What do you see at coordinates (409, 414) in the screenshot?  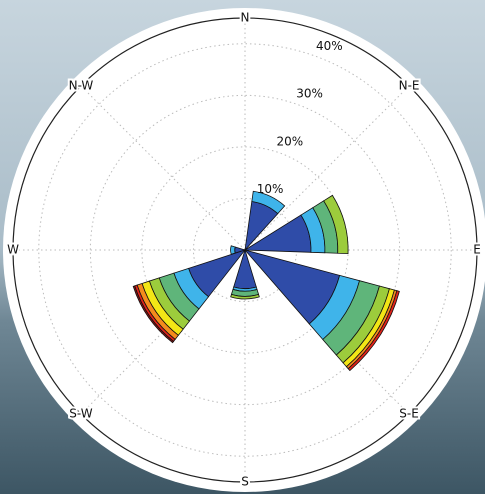 I see `direction-label: S-E` at bounding box center [409, 414].